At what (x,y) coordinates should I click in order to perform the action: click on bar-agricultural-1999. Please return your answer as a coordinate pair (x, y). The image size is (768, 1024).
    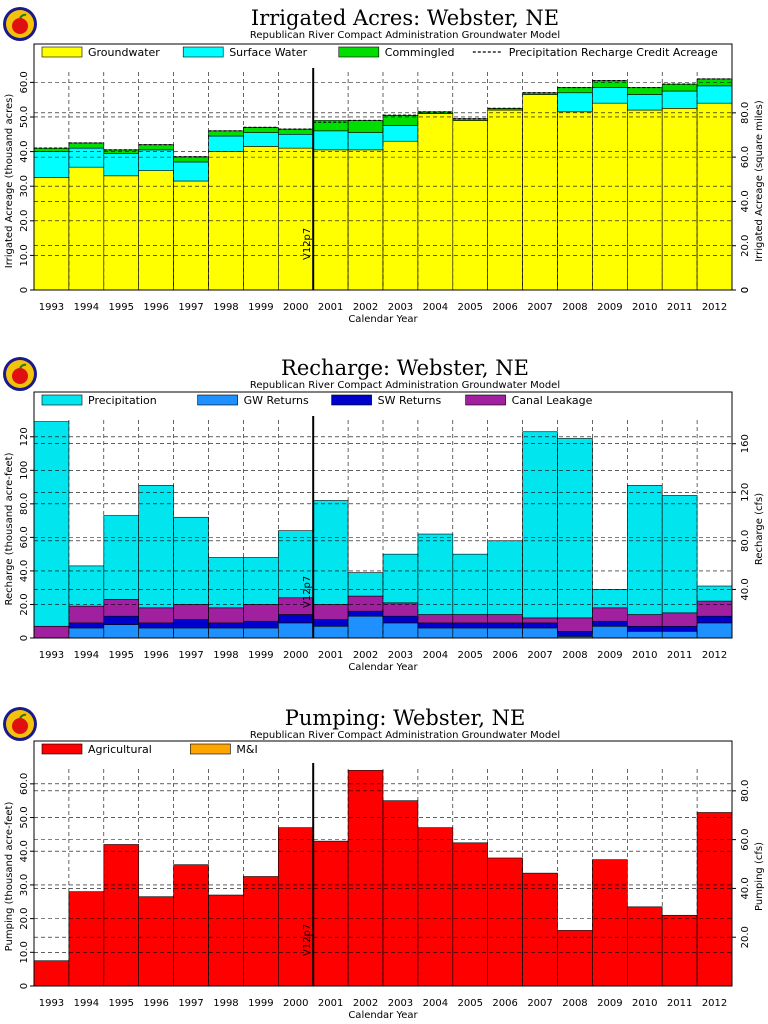
    Looking at the image, I should click on (261, 931).